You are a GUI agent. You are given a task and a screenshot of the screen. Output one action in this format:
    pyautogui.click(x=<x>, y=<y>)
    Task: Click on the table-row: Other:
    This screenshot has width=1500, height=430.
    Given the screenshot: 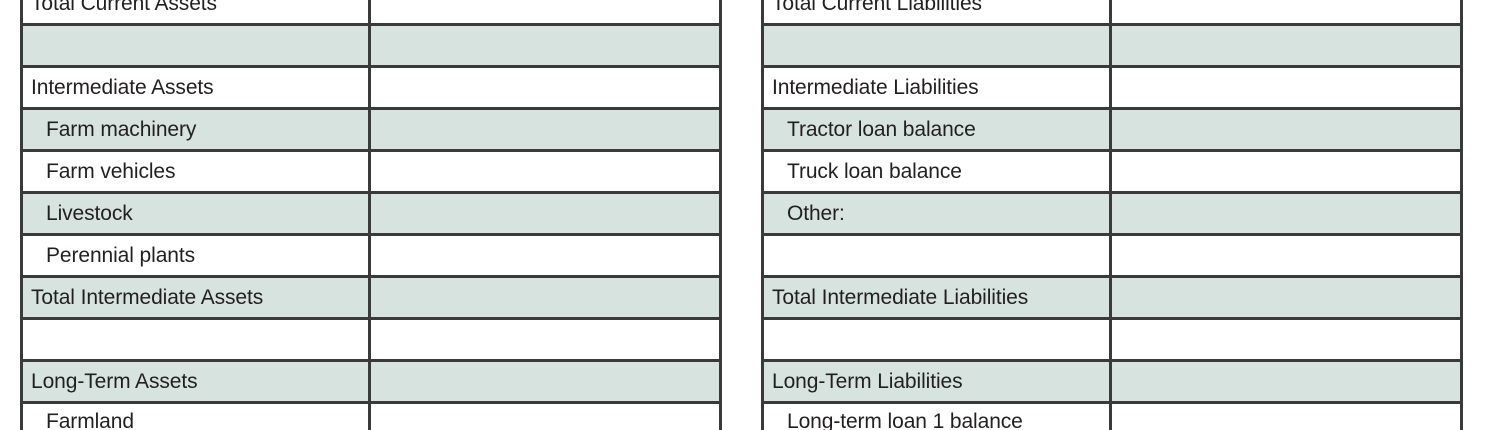 What is the action you would take?
    pyautogui.click(x=1112, y=212)
    